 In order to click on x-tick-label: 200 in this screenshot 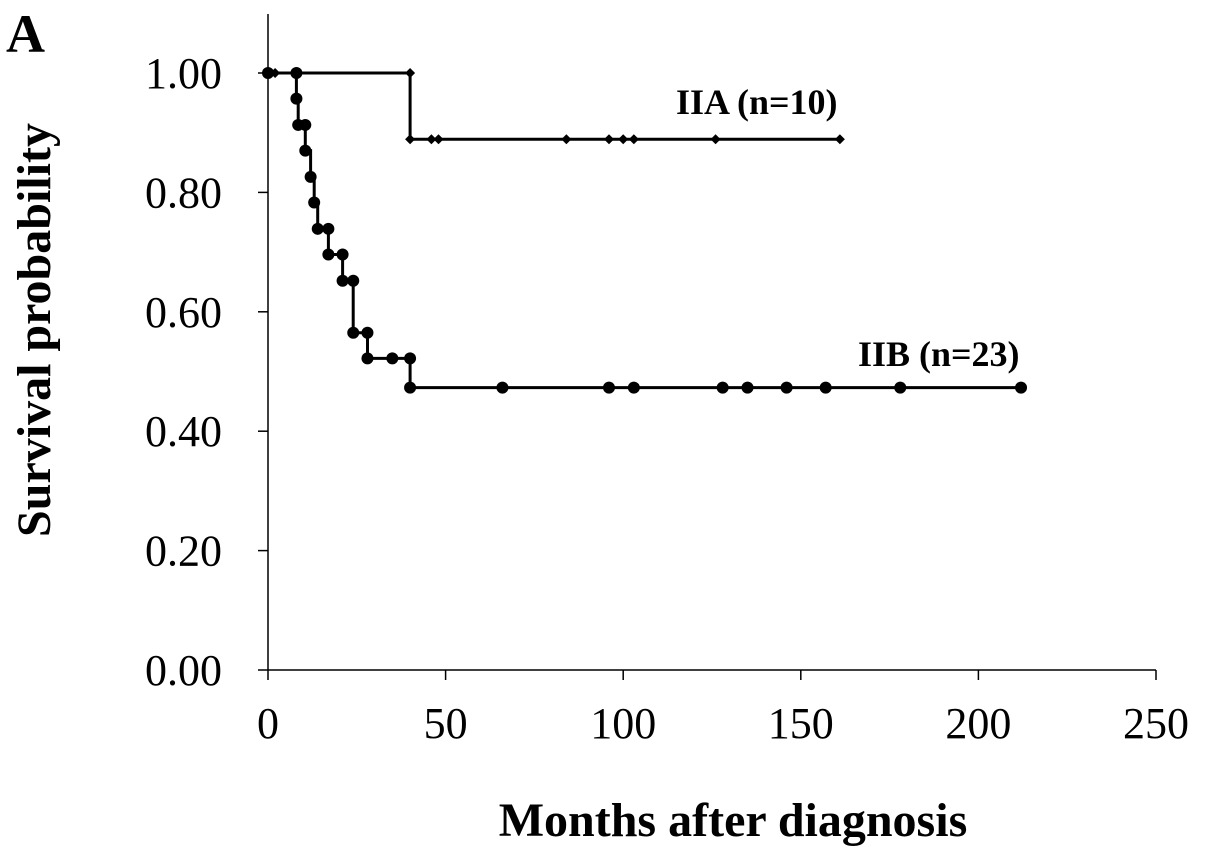, I will do `click(978, 723)`.